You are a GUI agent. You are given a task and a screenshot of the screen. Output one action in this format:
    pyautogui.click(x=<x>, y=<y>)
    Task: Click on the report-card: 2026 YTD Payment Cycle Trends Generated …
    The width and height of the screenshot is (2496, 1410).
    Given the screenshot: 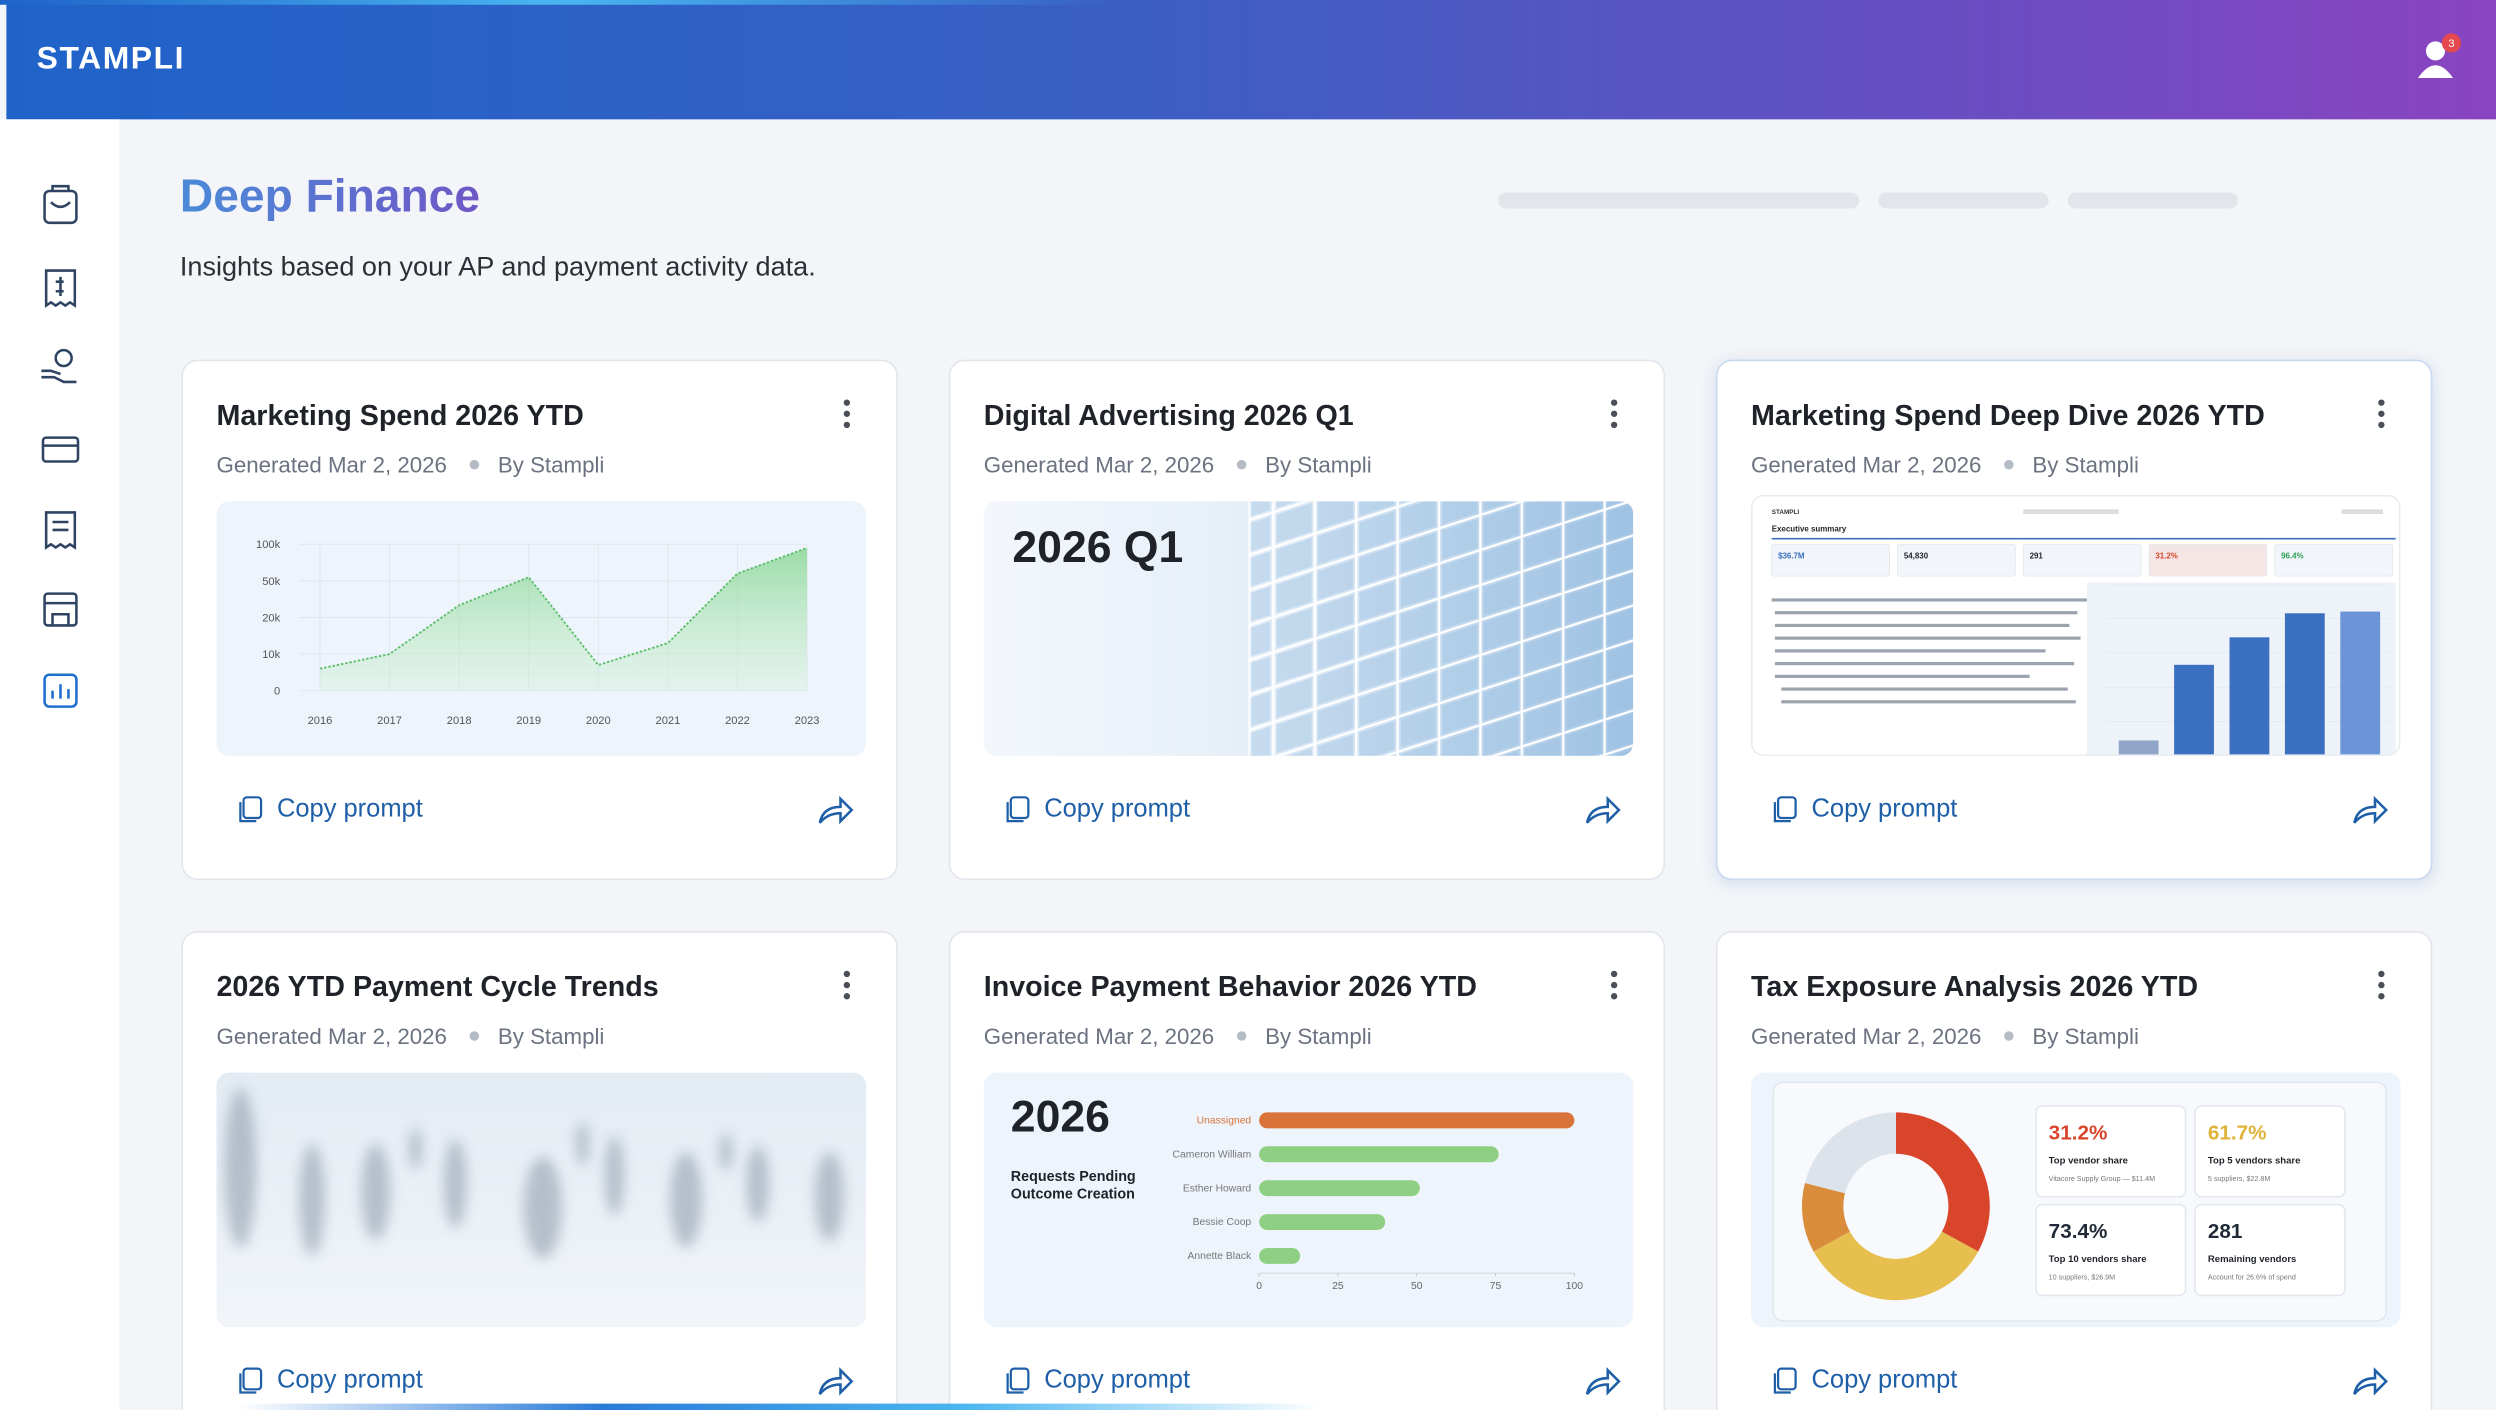 What is the action you would take?
    pyautogui.click(x=539, y=1170)
    